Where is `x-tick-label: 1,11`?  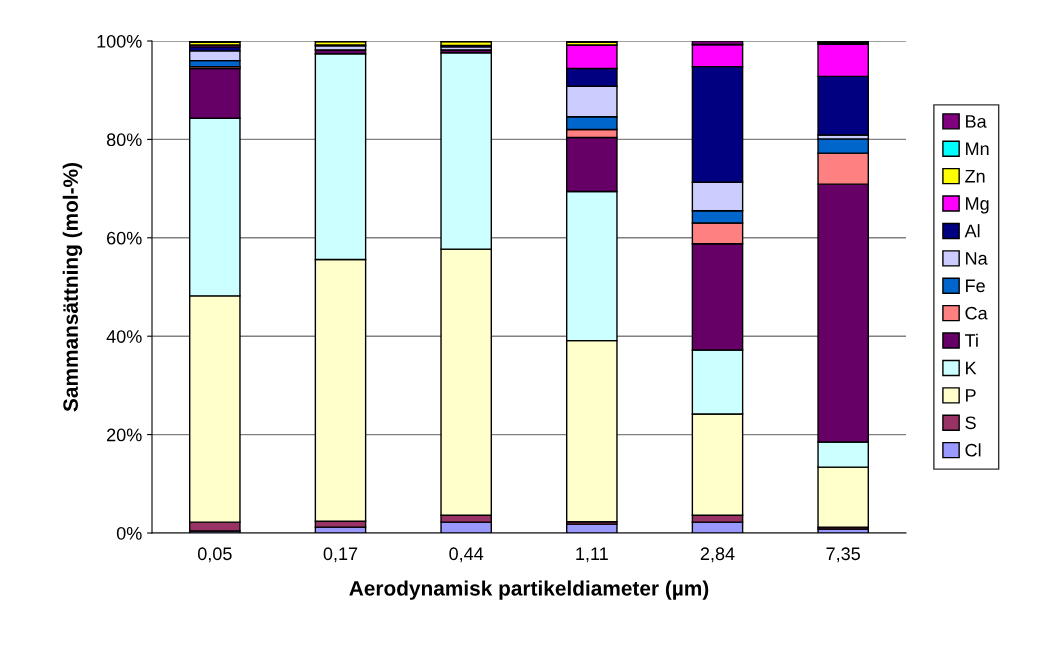
x-tick-label: 1,11 is located at coordinates (592, 555).